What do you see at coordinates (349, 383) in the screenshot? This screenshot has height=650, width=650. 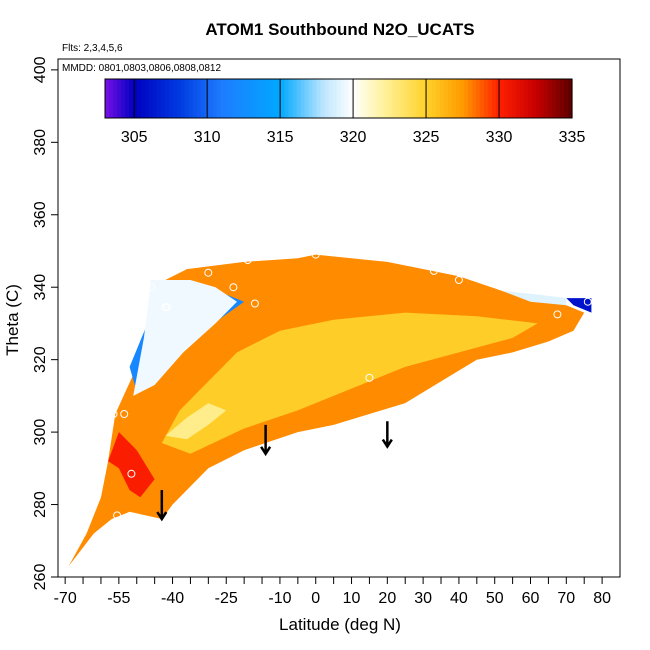 I see `field-region-yellow-core` at bounding box center [349, 383].